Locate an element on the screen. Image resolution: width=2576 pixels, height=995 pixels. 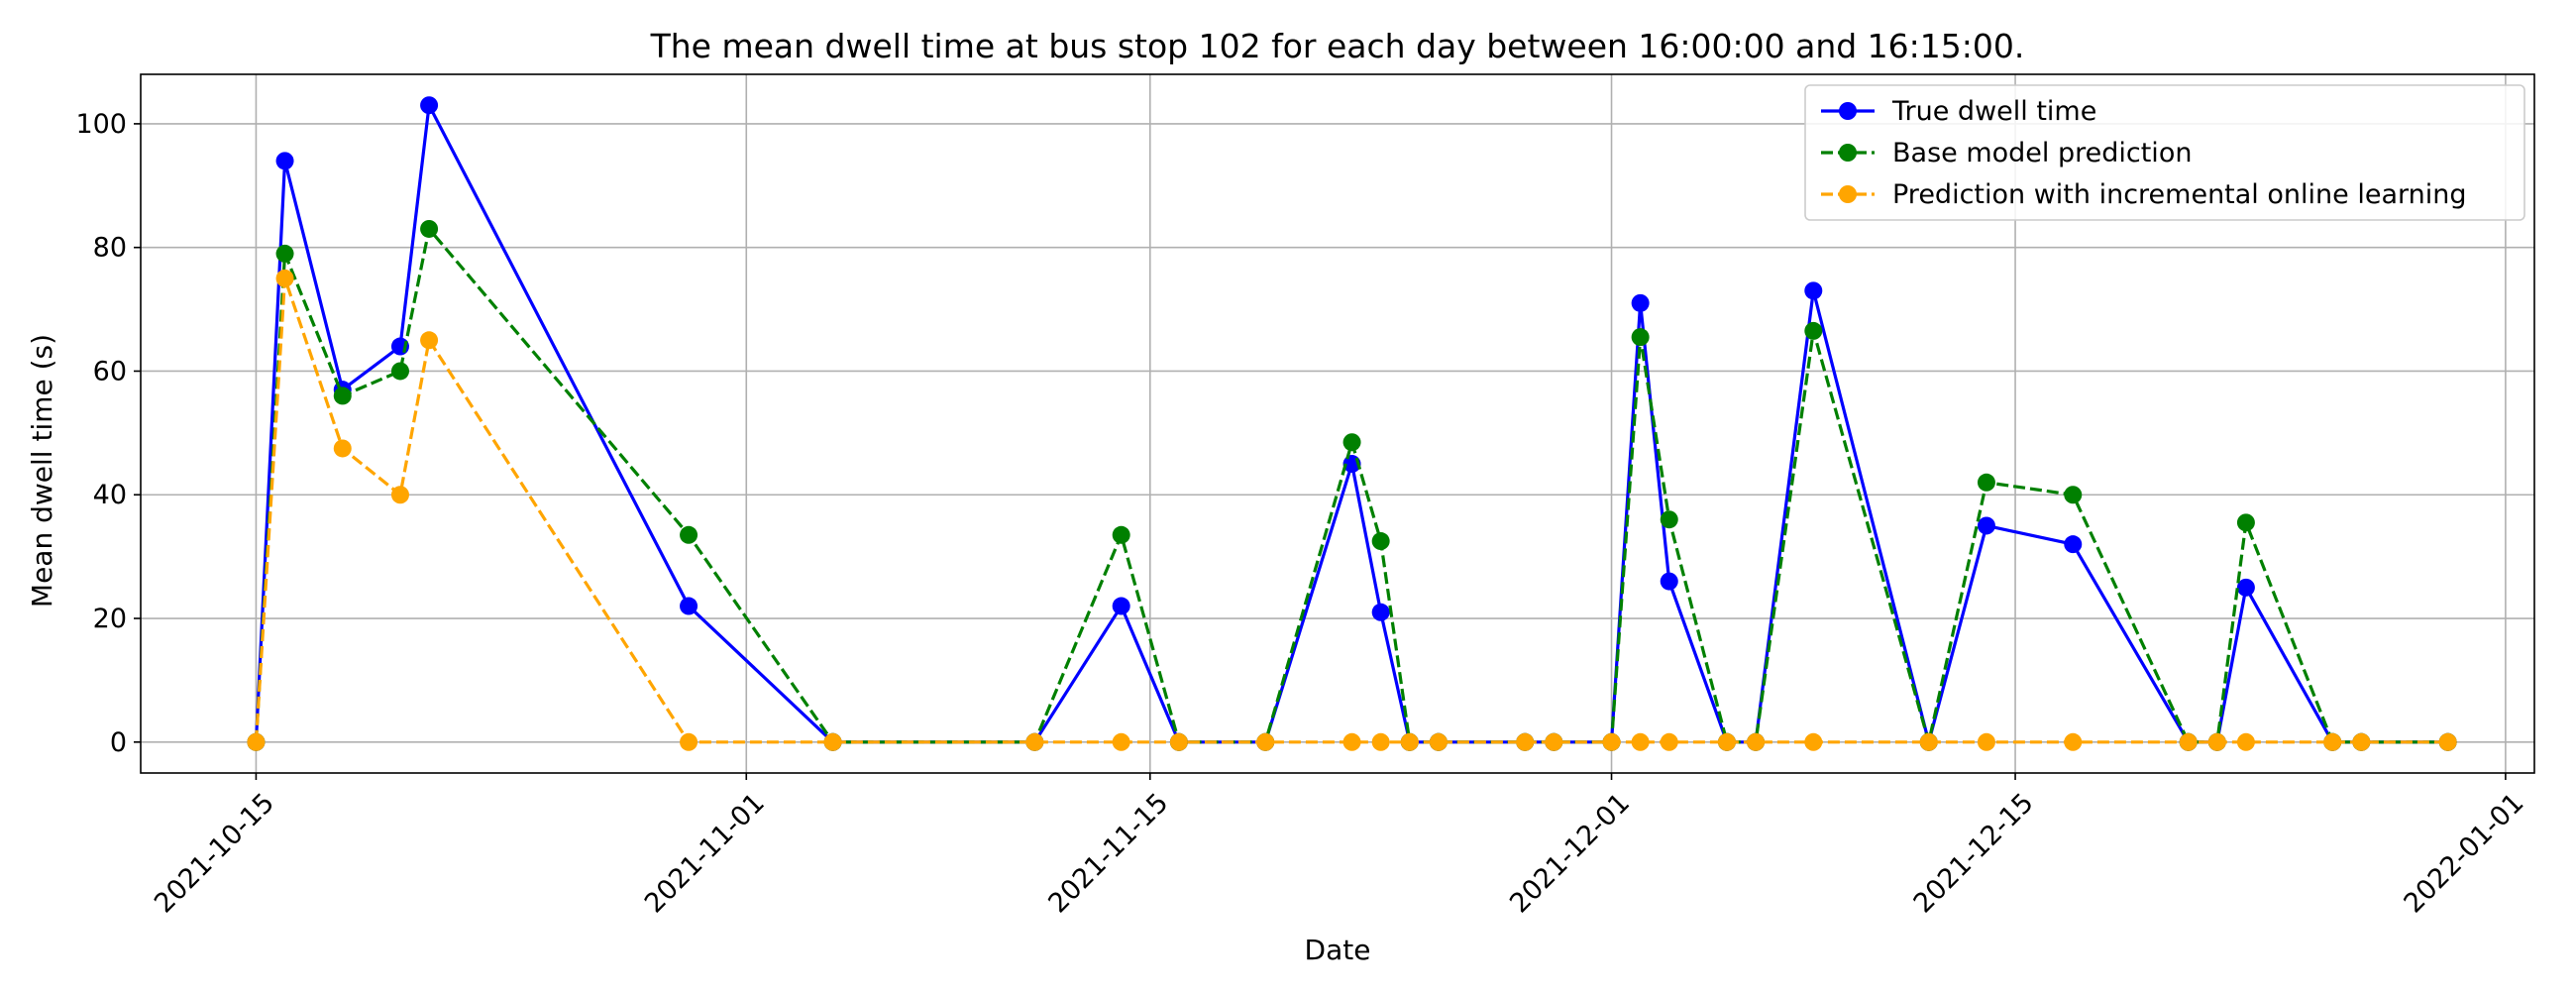
legend-box is located at coordinates (2164, 152).